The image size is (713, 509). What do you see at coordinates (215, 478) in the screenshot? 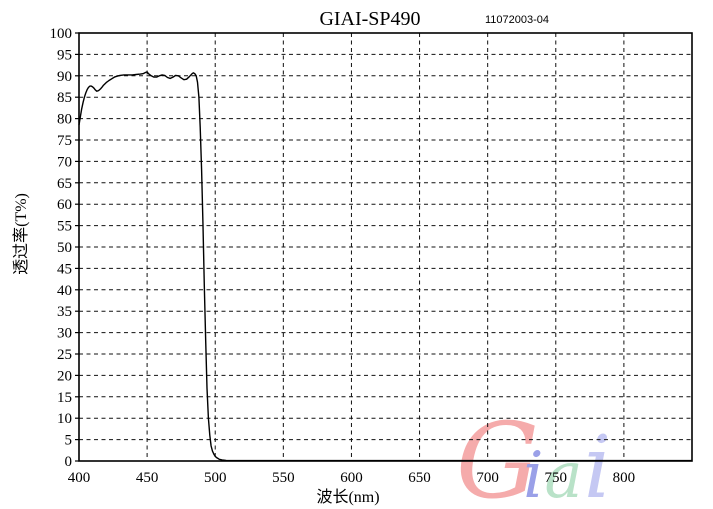
I see `x-tick-label: 500` at bounding box center [215, 478].